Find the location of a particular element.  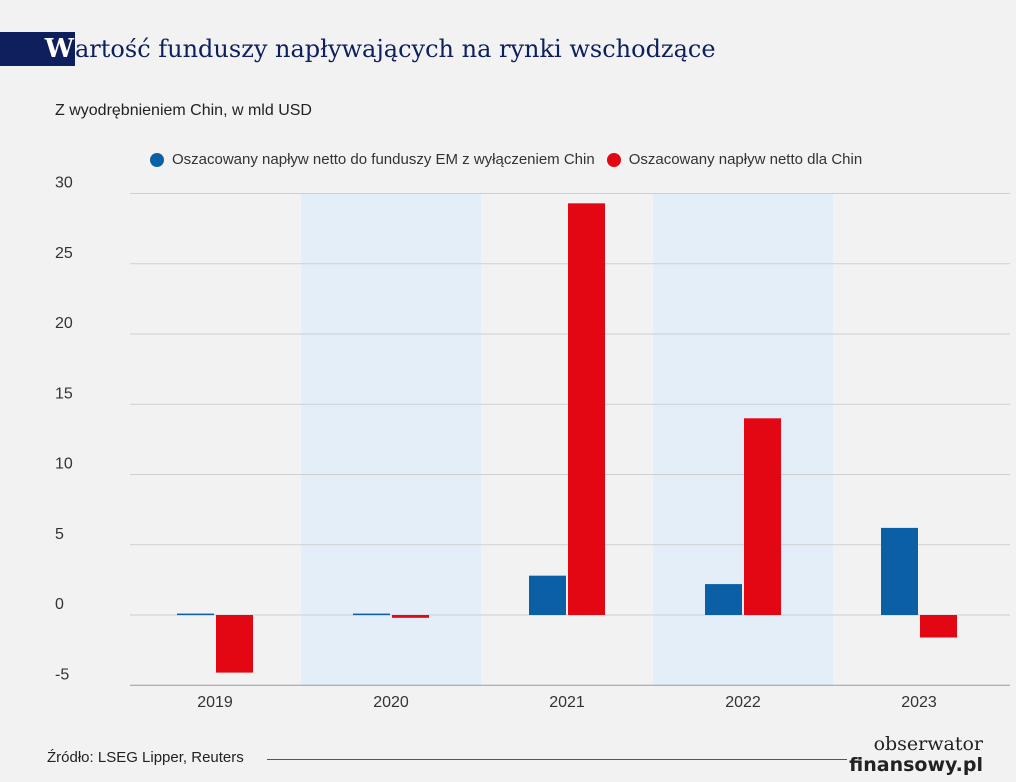

logo-bottom-text: finansowy.pl is located at coordinates (916, 765).